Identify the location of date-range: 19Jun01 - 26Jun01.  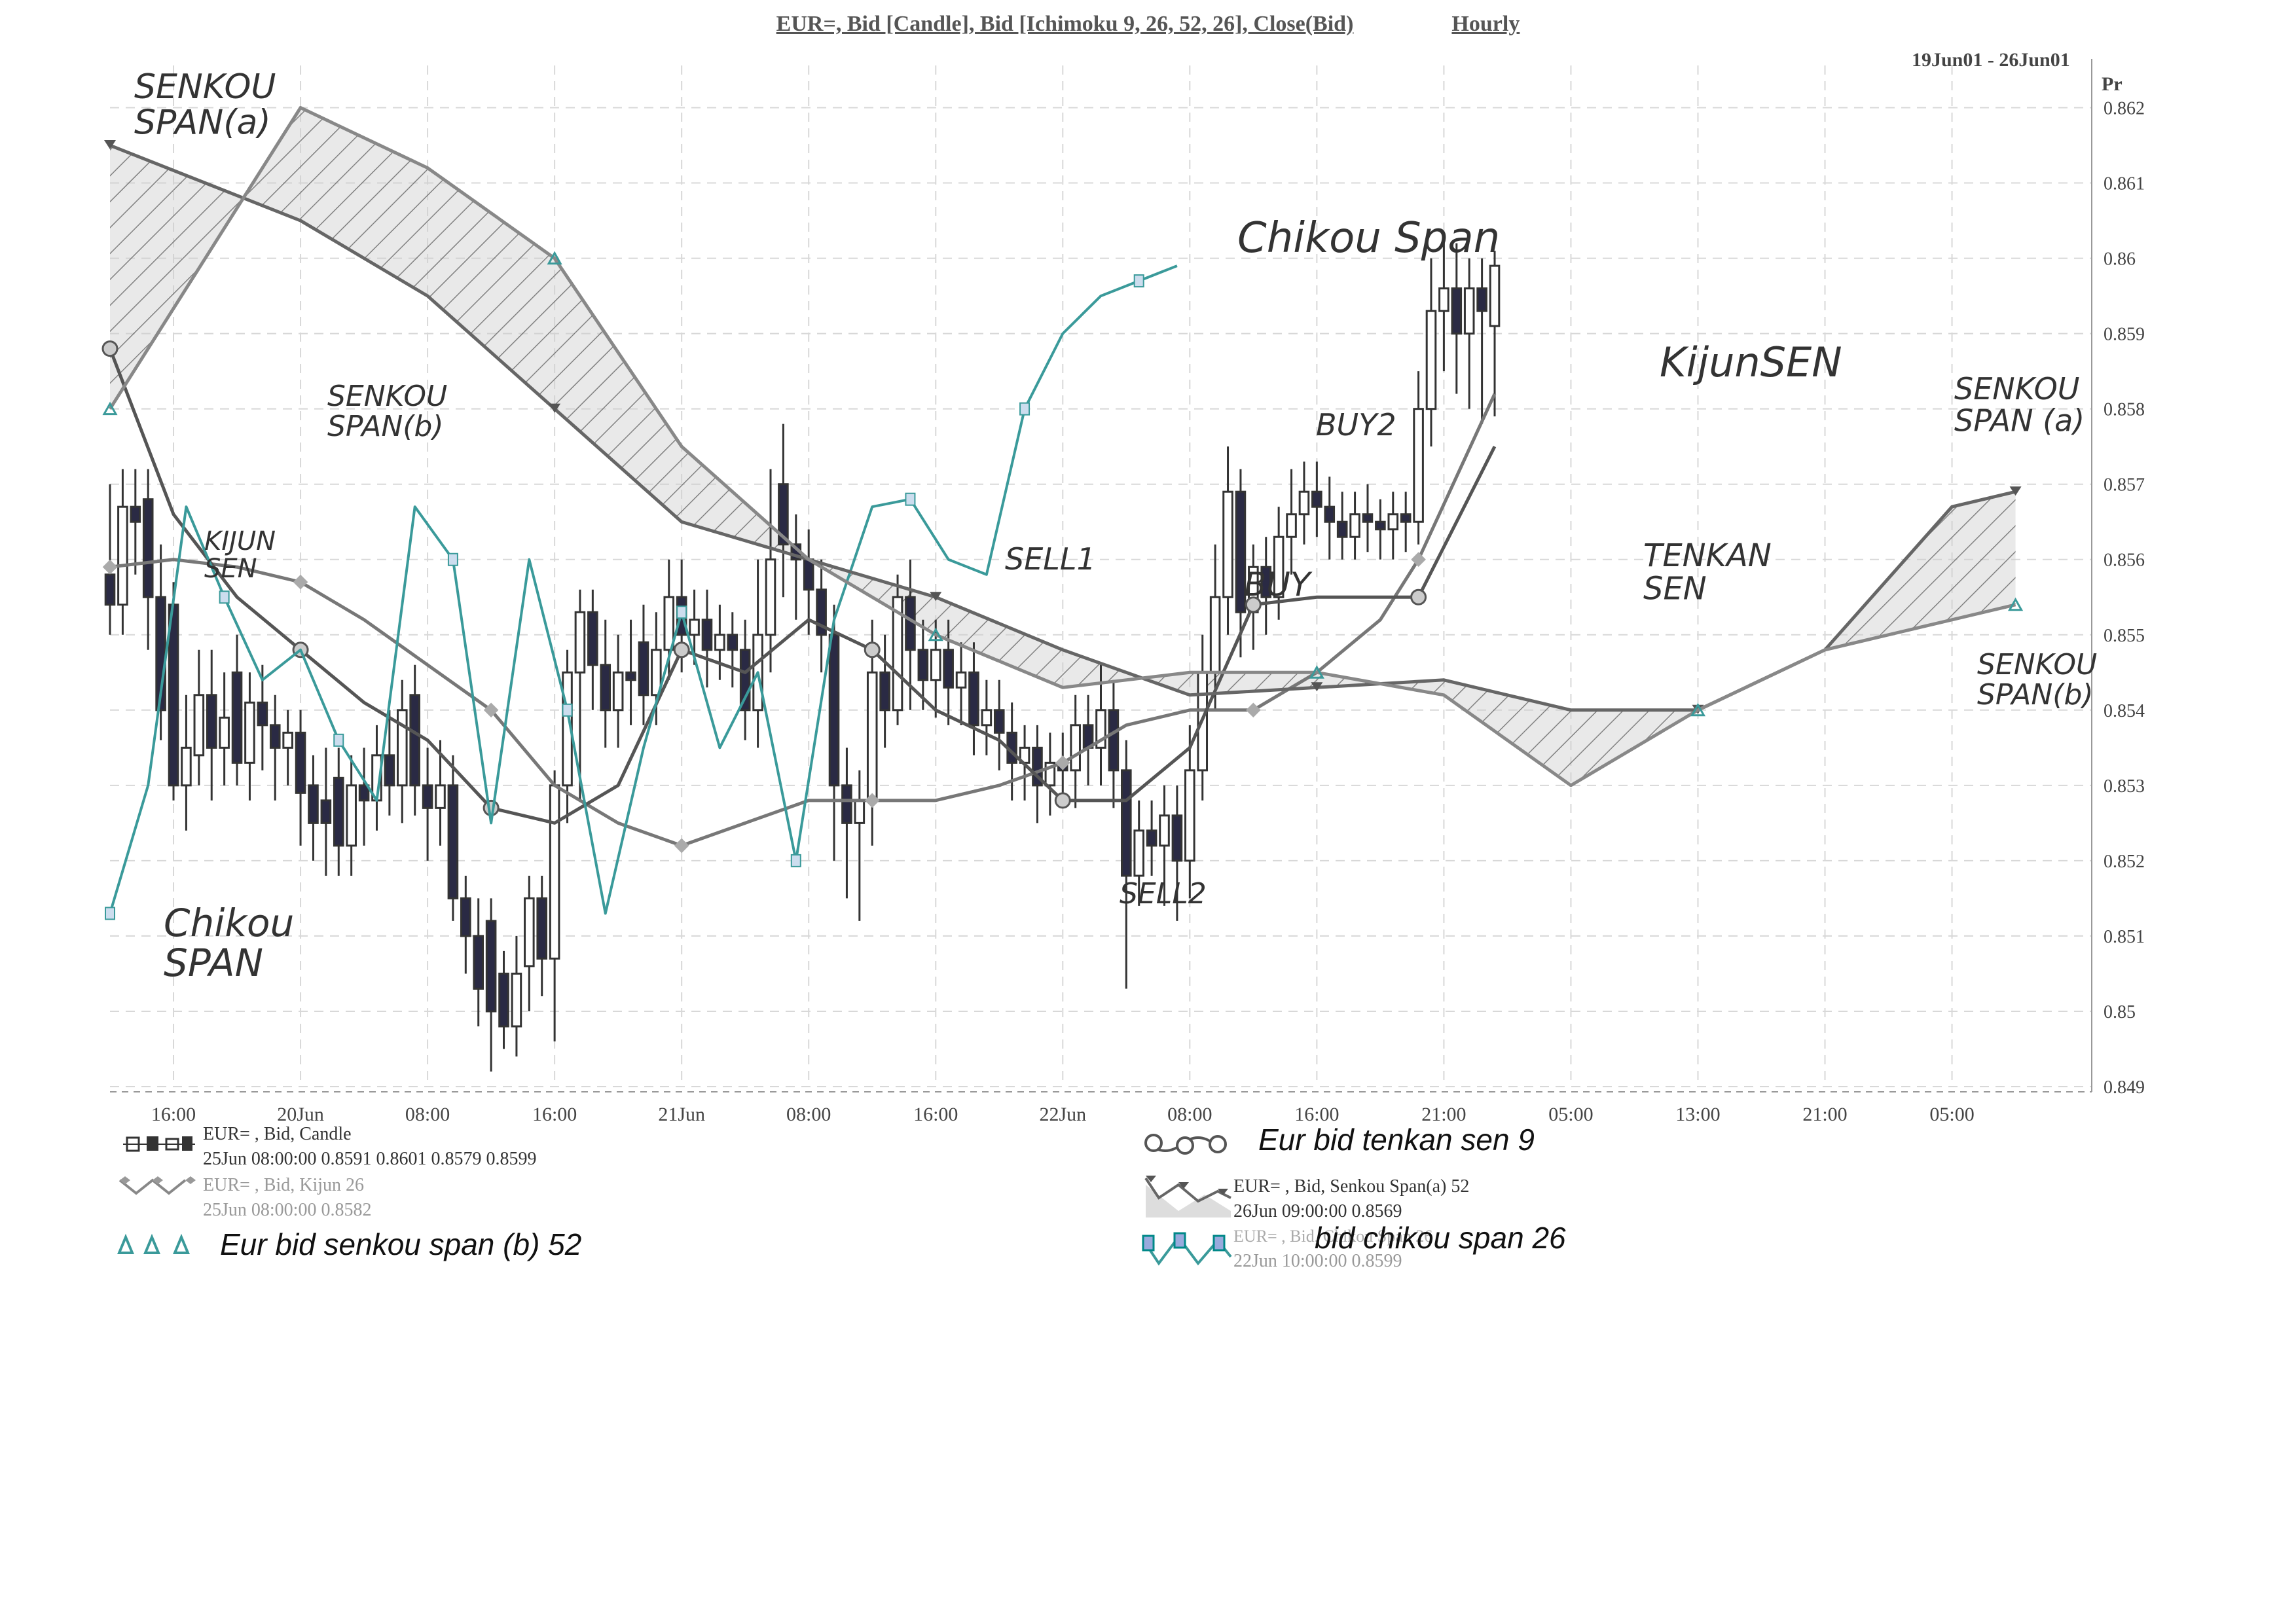
(1991, 60).